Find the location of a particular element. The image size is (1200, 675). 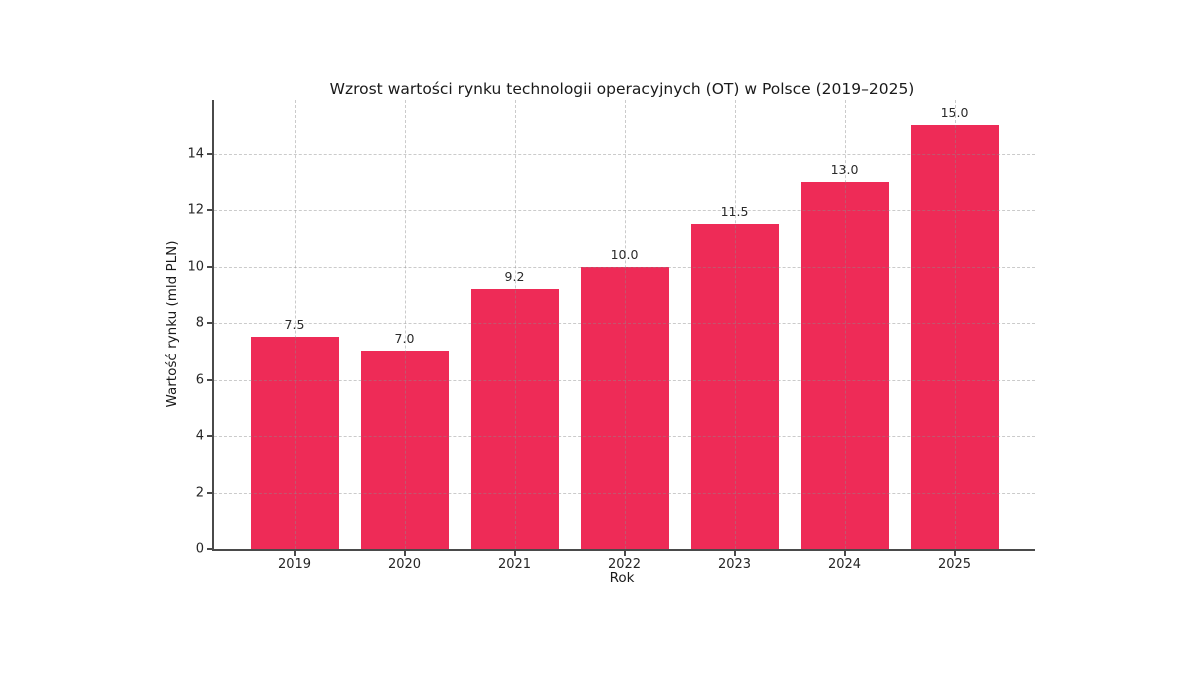

bar-value-label: 9.2 is located at coordinates (514, 277).